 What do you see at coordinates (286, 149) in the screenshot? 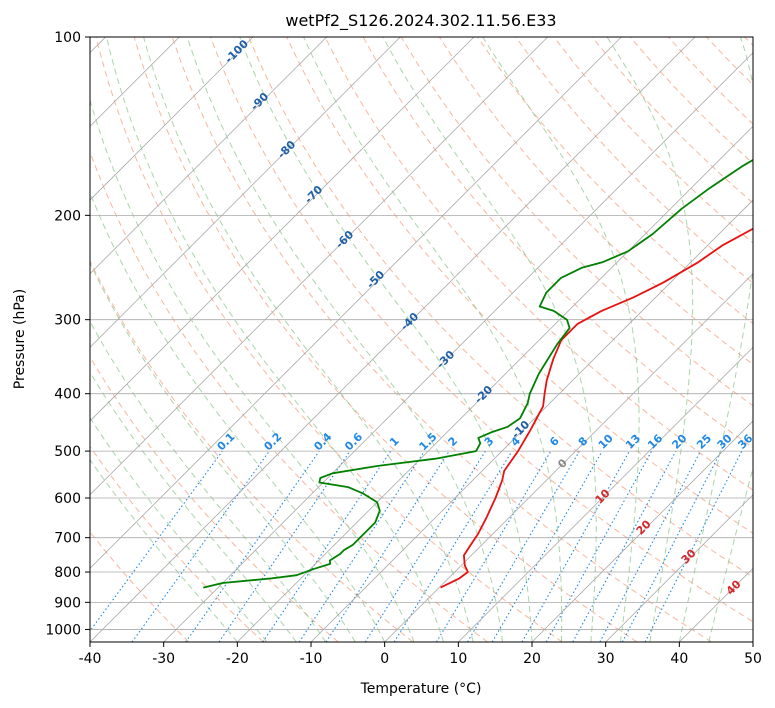
I see `dry-adiabat-label: -80` at bounding box center [286, 149].